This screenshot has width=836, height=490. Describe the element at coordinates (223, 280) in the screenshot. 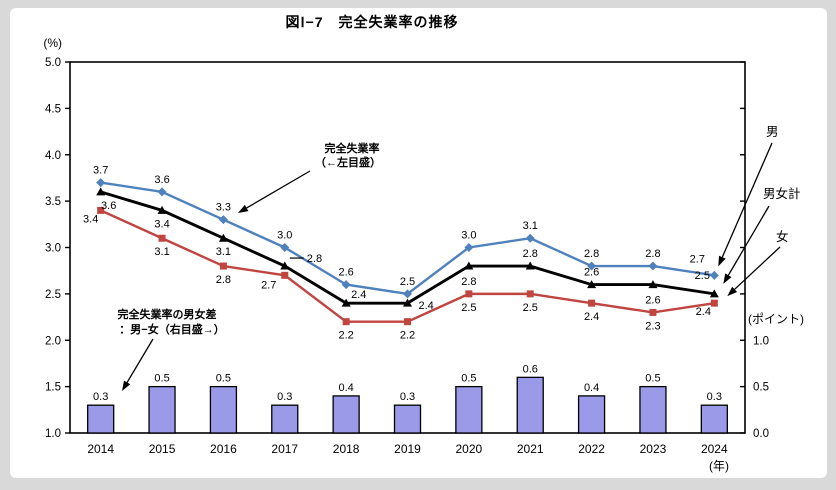

I see `value-label-female: 2.8` at that location.